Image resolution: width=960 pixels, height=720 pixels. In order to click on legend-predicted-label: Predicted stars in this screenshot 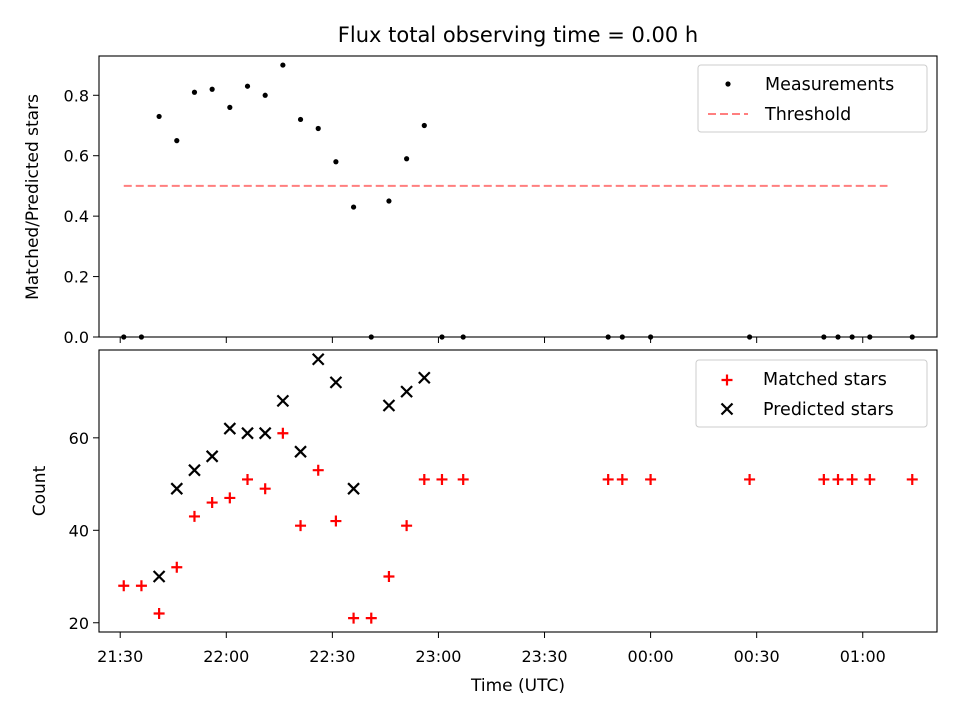, I will do `click(828, 410)`.